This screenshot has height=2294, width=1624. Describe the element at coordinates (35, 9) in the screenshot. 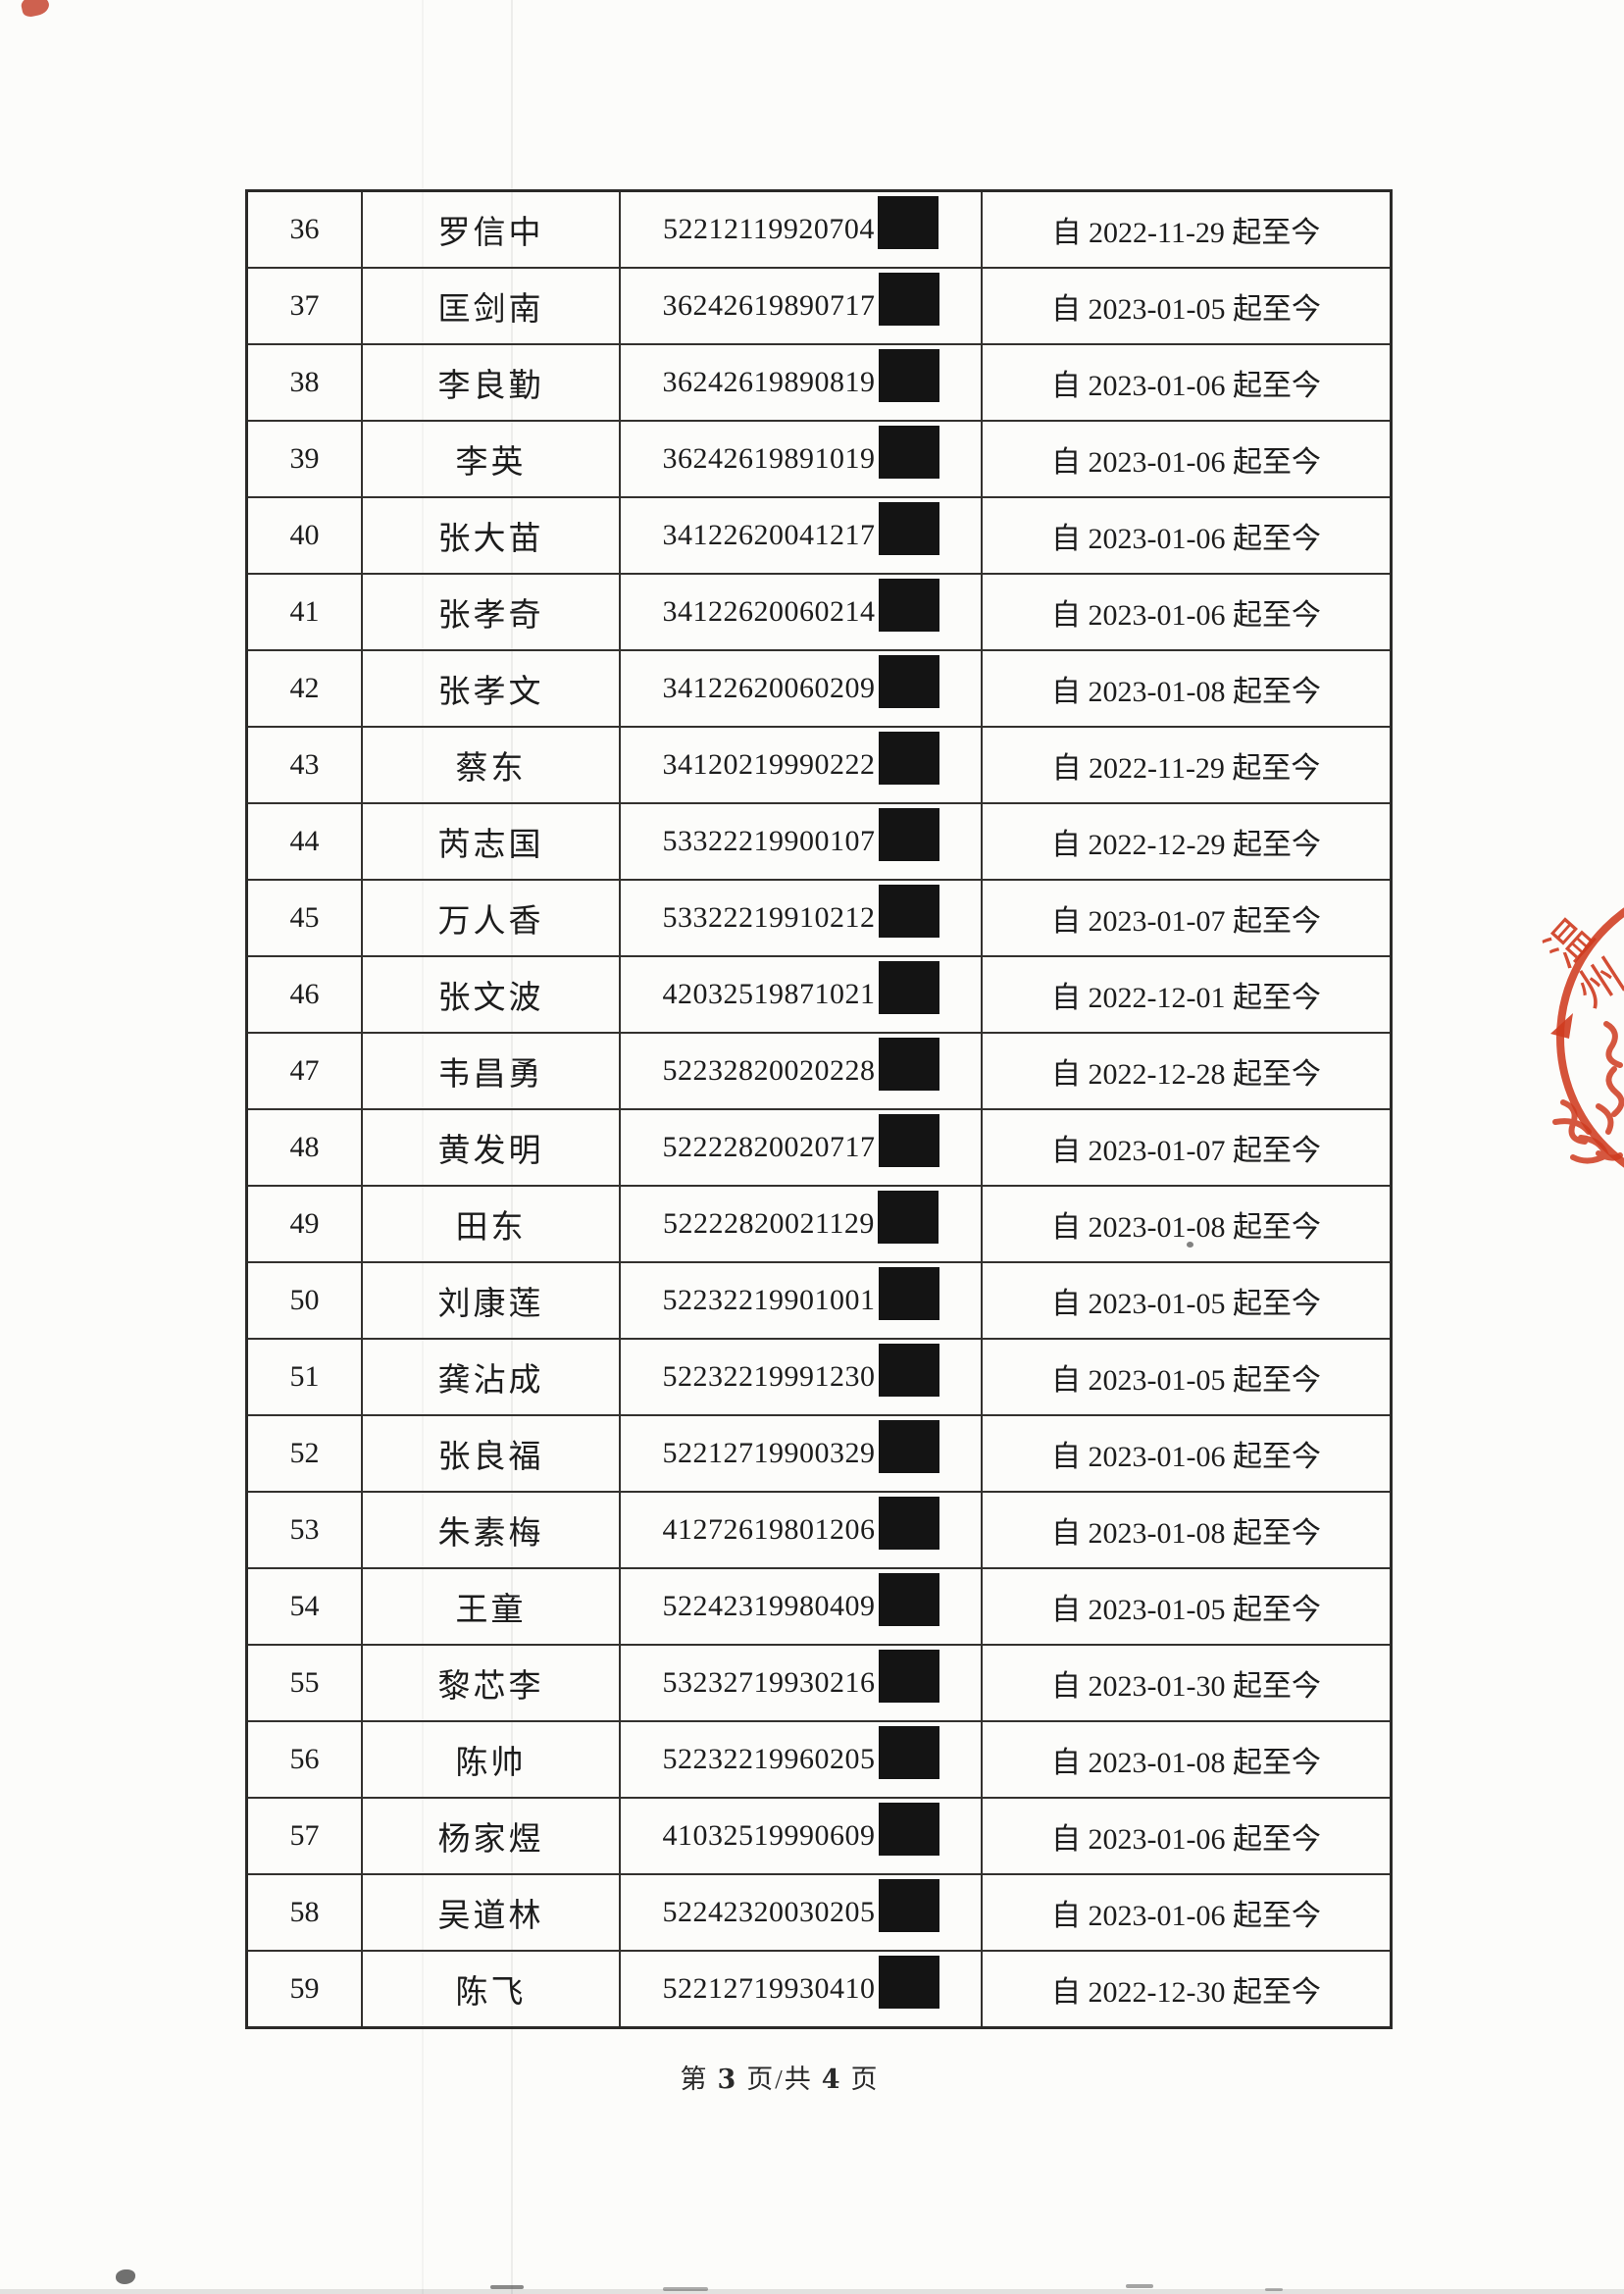

I see `red-corner-mark` at that location.